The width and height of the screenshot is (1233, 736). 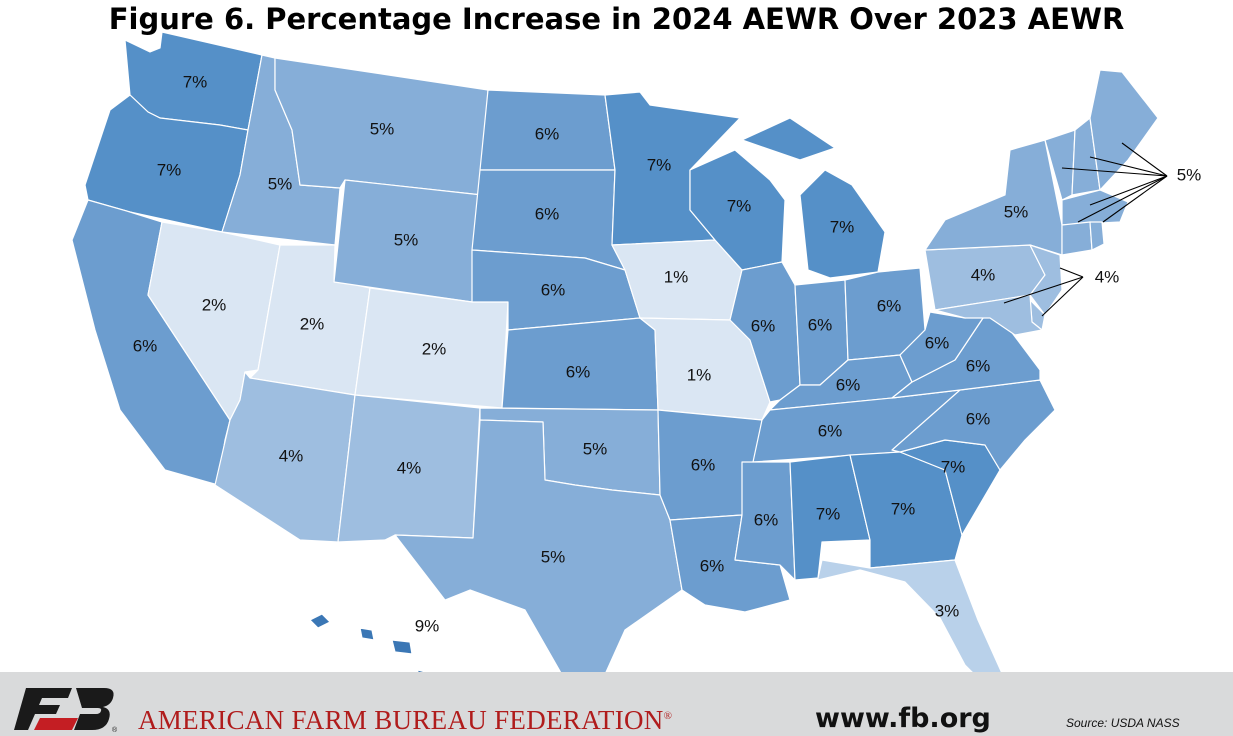 I want to click on state-label-nd: 6%, so click(x=547, y=133).